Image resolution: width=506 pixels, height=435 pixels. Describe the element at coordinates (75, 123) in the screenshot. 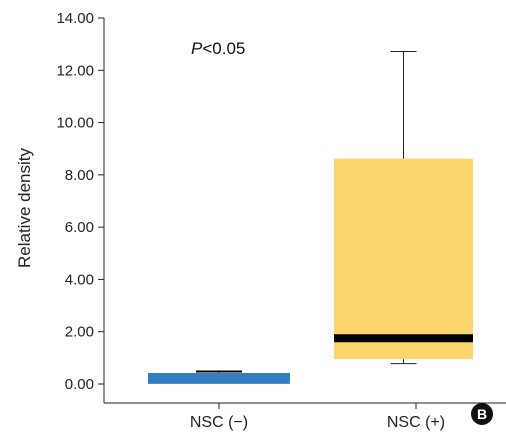

I see `y-tick-label: 10.00` at that location.